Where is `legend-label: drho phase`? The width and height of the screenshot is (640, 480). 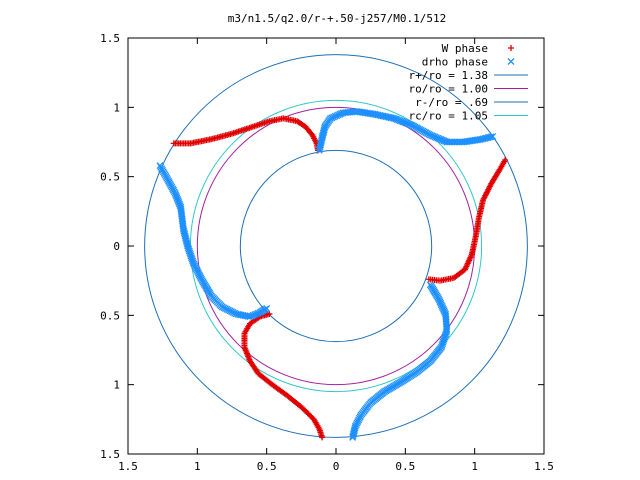 legend-label: drho phase is located at coordinates (455, 62).